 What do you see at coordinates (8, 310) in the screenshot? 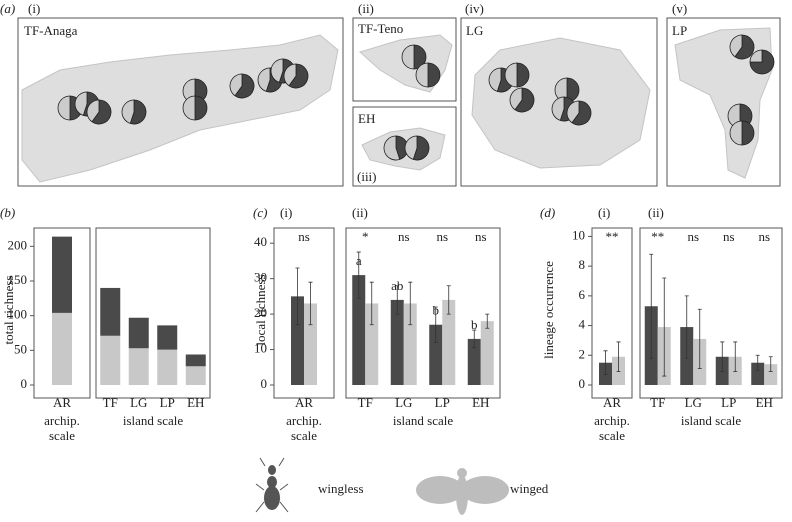
I see `y-axis-label: total richness` at bounding box center [8, 310].